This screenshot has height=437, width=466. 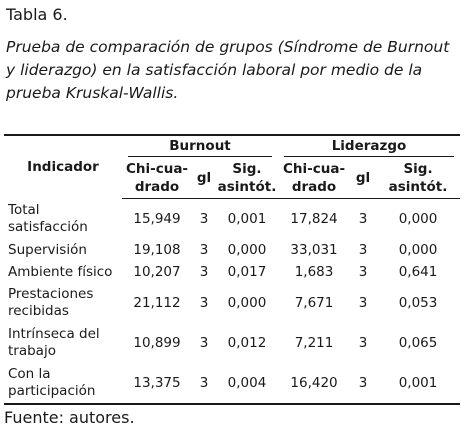 I want to click on sig-header-liderazgo: Sig. asintót., so click(x=418, y=178).